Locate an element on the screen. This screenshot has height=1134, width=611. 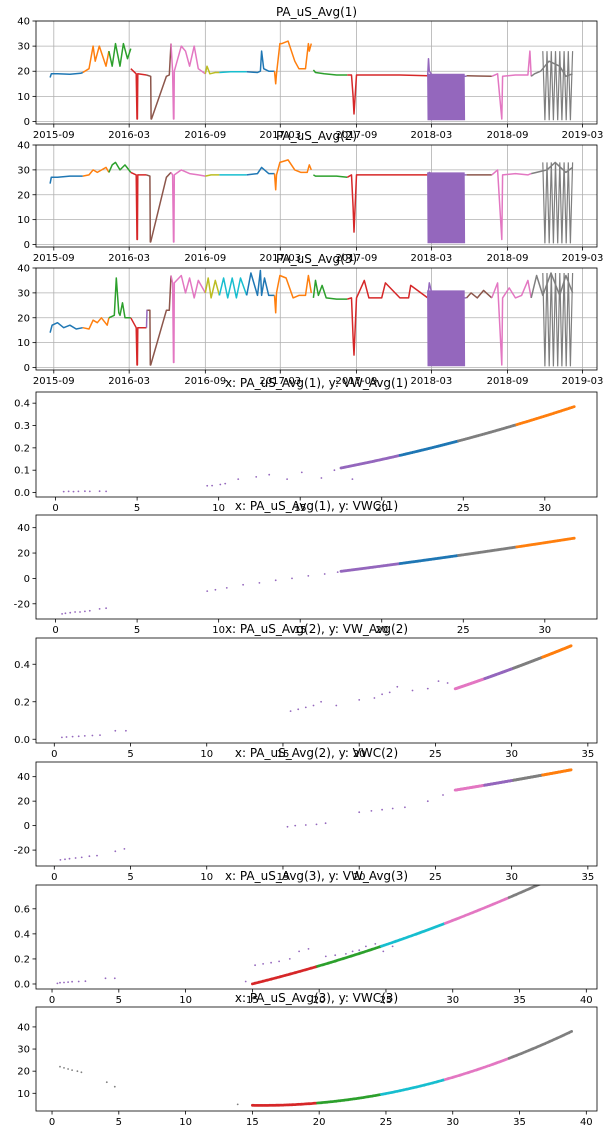
x-tick-label: 2018-09 is located at coordinates (508, 381).